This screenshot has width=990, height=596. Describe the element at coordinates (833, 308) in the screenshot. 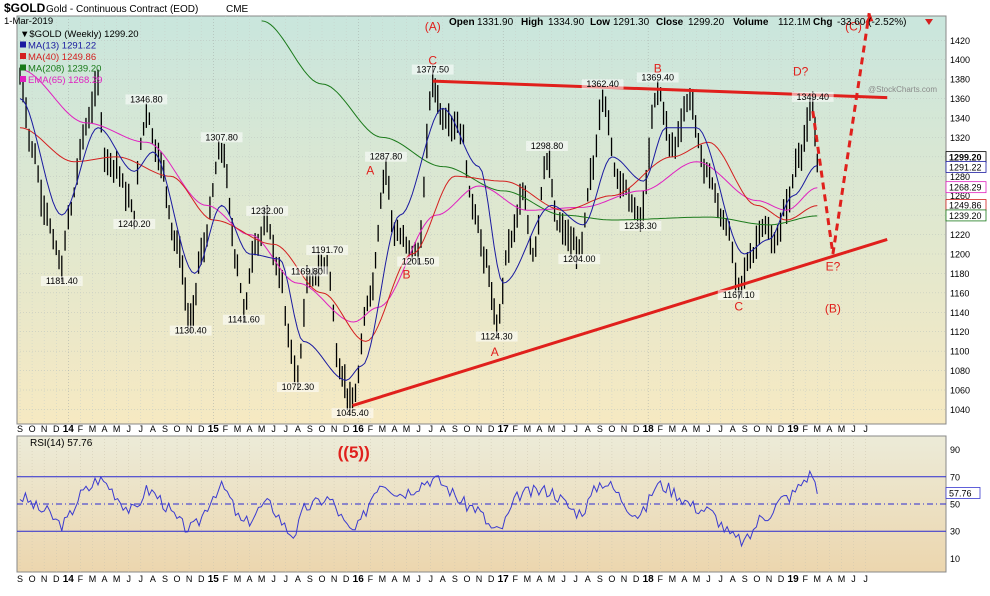

I see `wave-label: (B)` at that location.